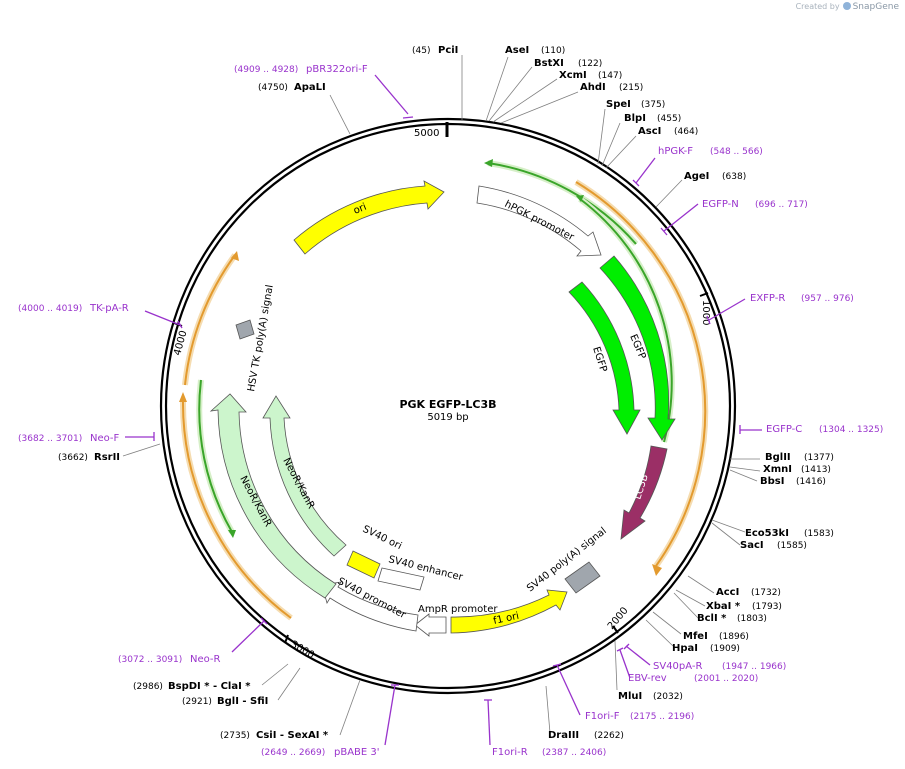  What do you see at coordinates (715, 176) in the screenshot?
I see `site-agei: AgeI (638)` at bounding box center [715, 176].